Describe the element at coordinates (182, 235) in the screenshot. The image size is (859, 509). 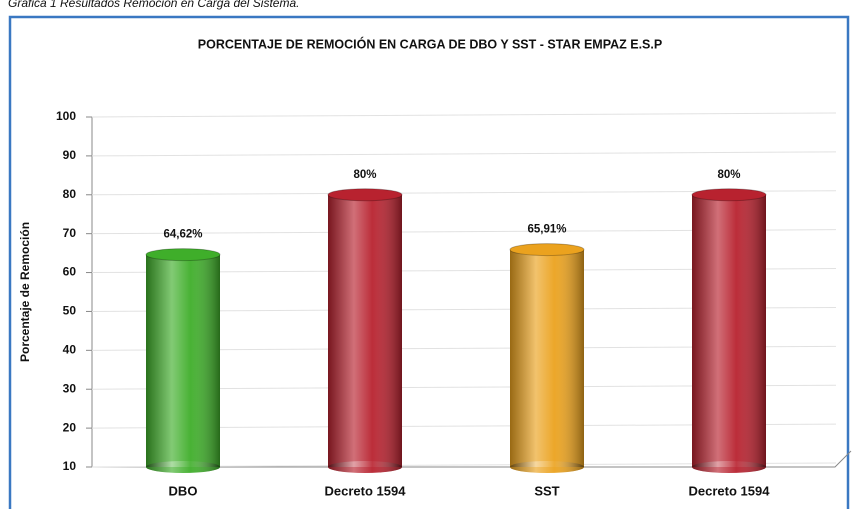
I see `value-label: 64,62%` at that location.